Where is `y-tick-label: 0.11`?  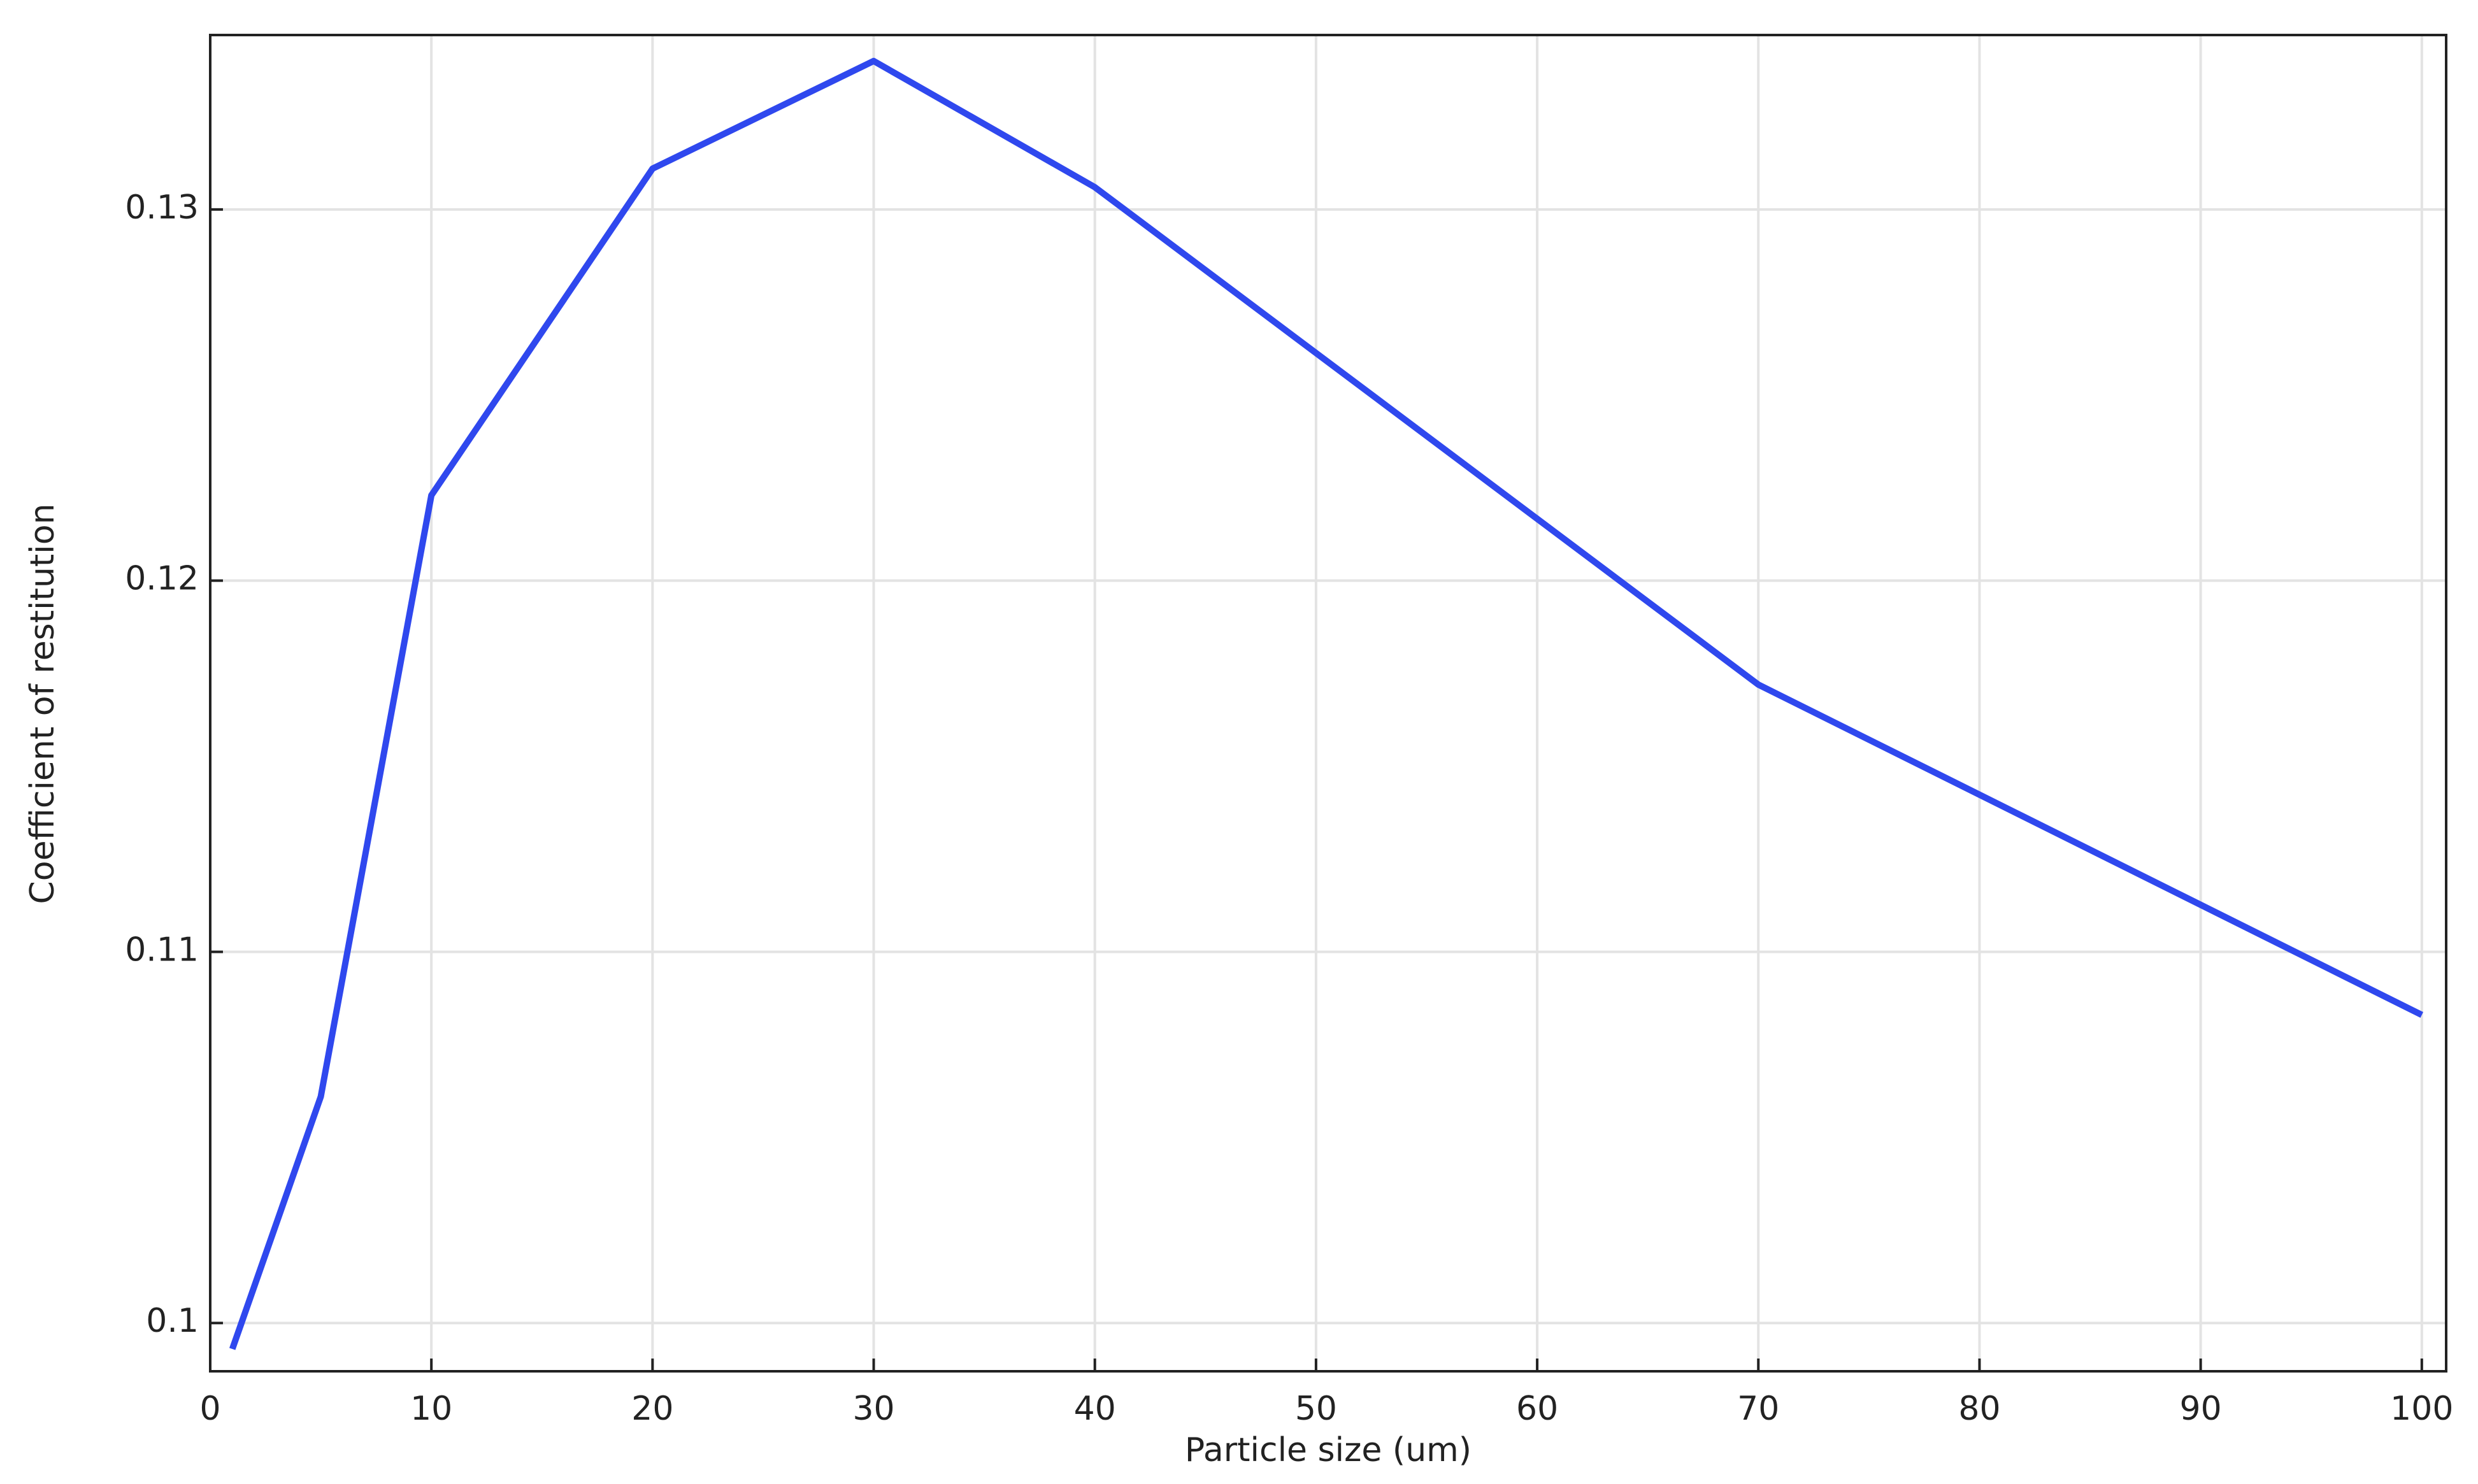 y-tick-label: 0.11 is located at coordinates (162, 950).